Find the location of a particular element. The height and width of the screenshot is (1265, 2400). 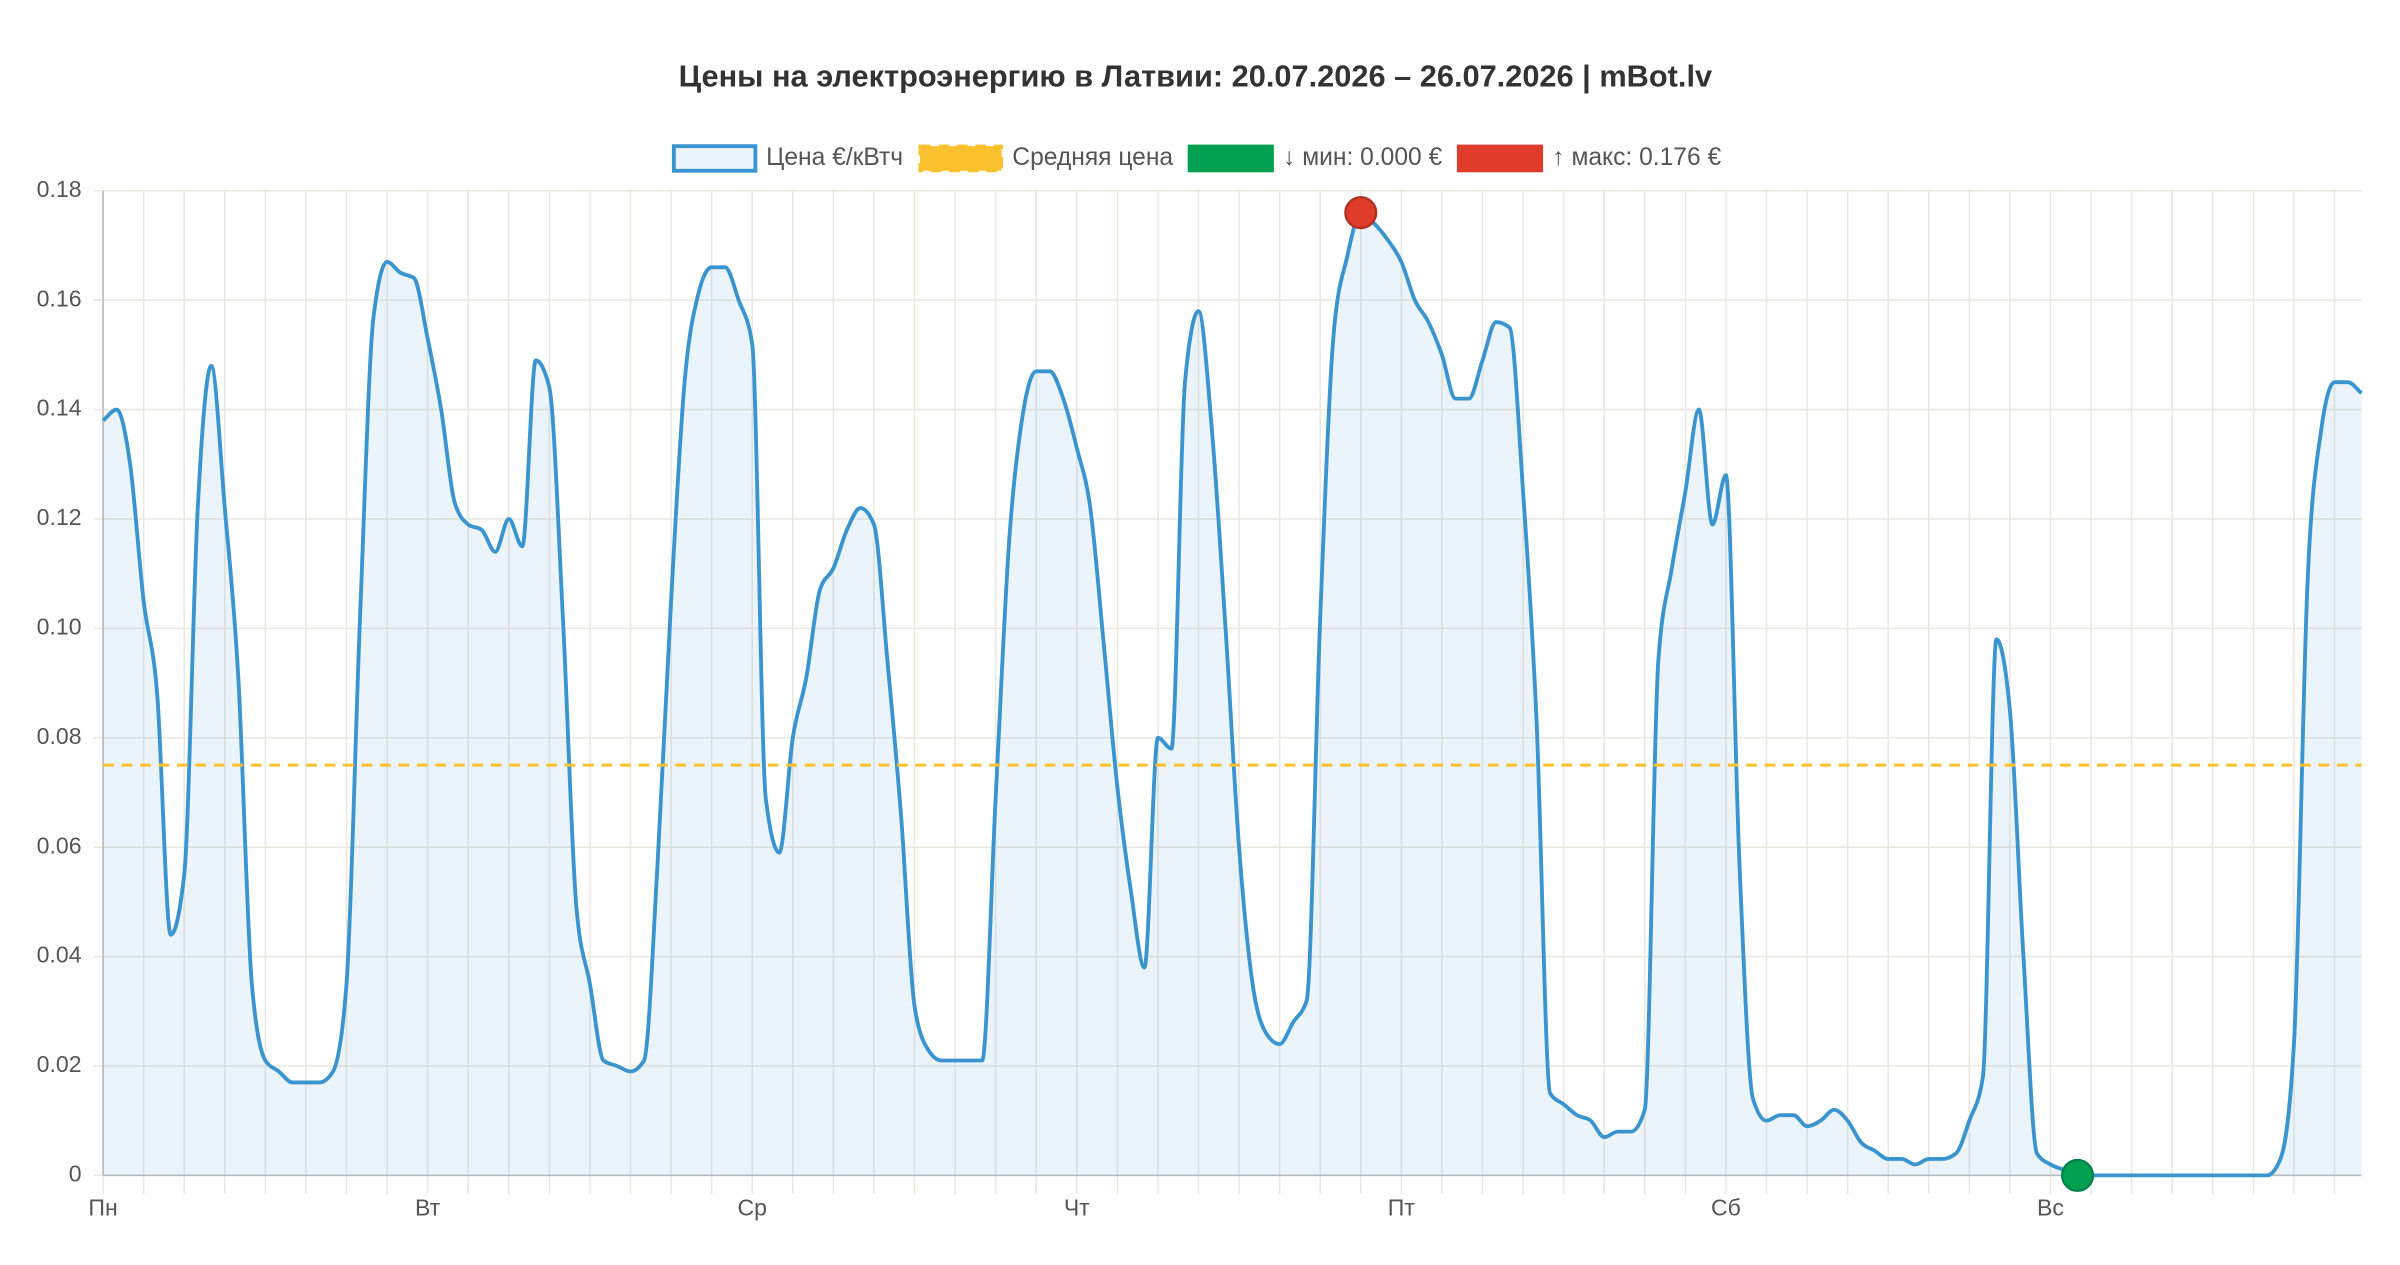

x-tick-label: Сб is located at coordinates (1726, 1207).